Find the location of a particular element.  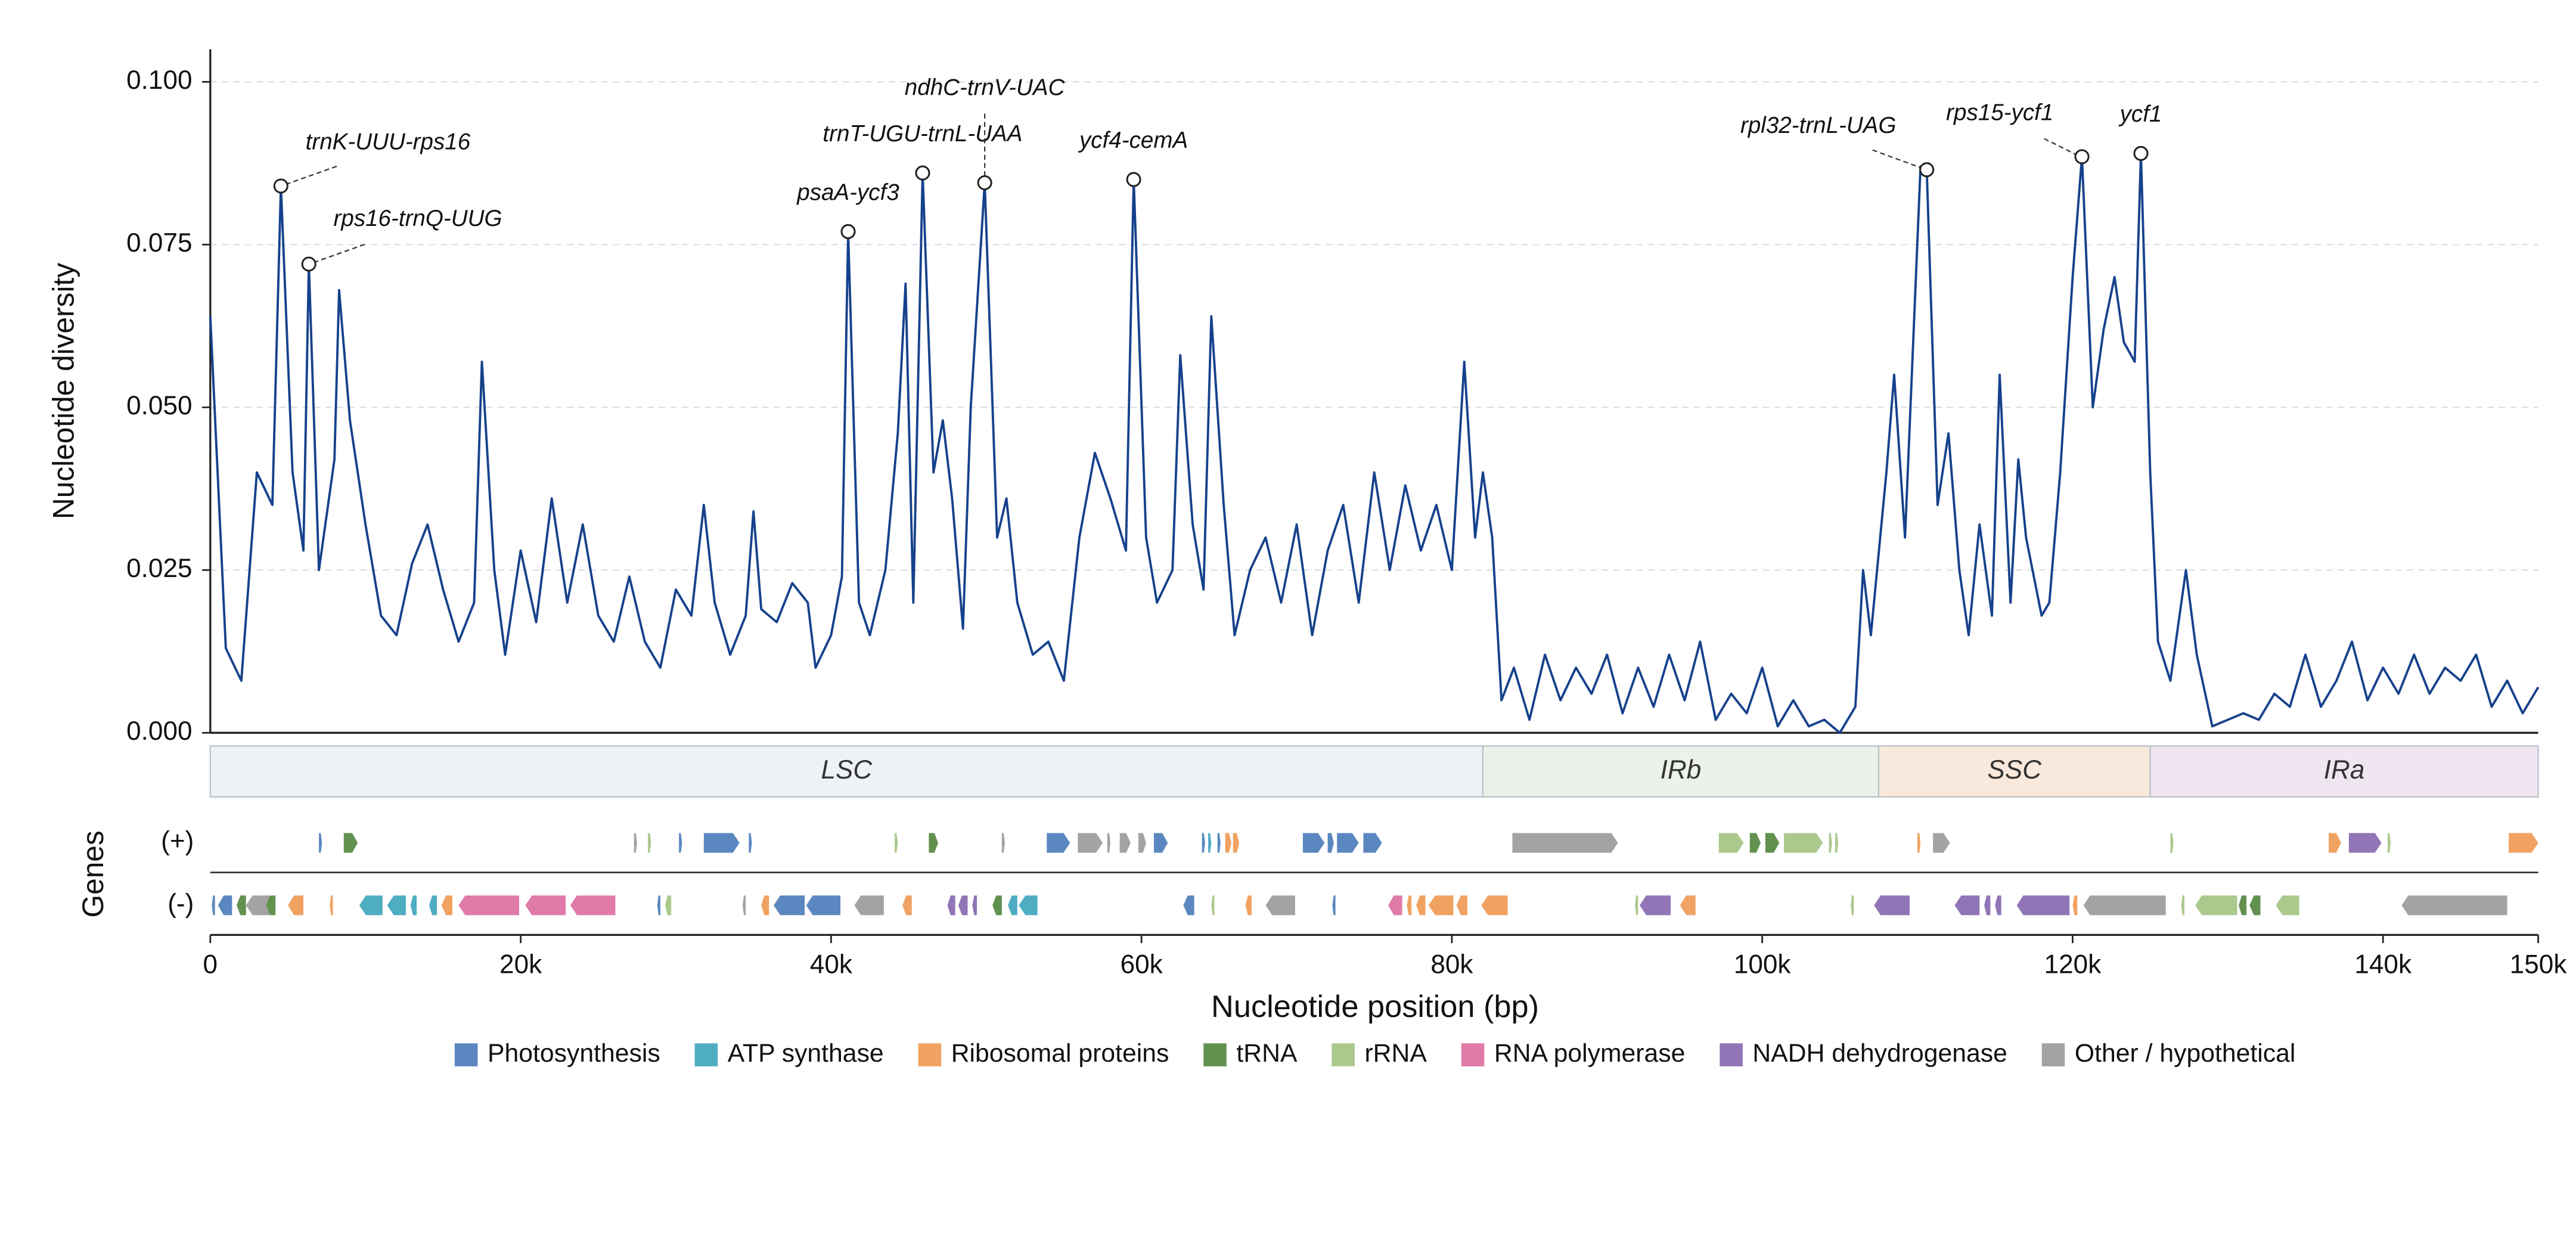

x-tick-label: 0 is located at coordinates (210, 964).